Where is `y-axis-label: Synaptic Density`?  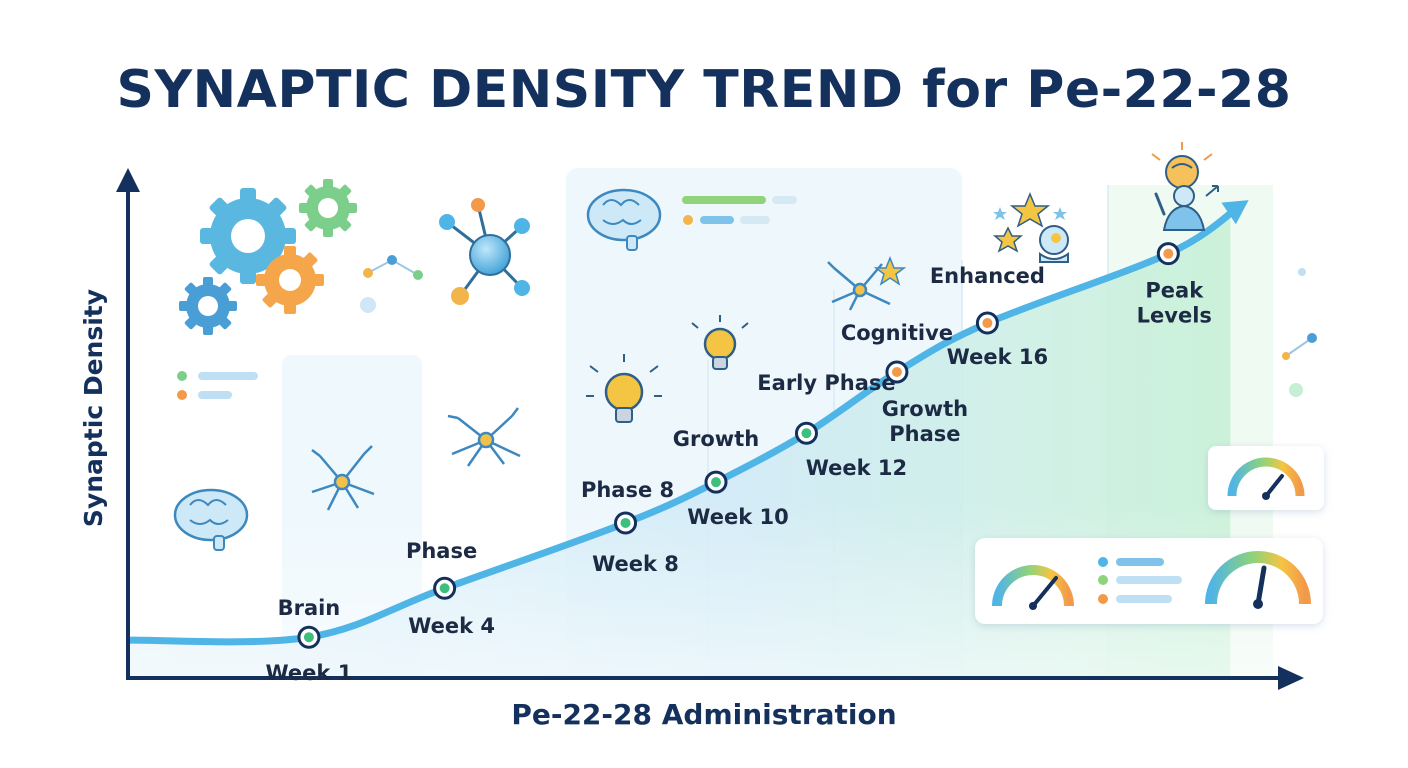 y-axis-label: Synaptic Density is located at coordinates (93, 408).